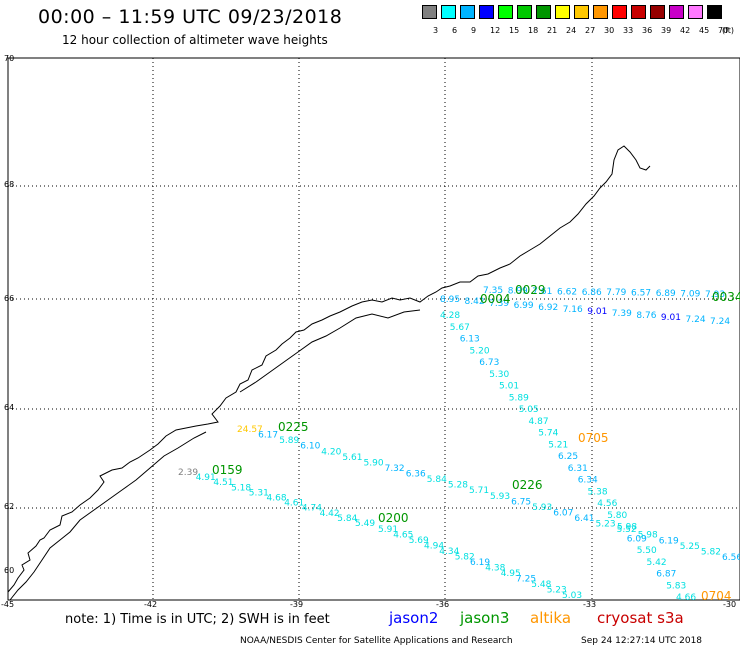 This screenshot has height=650, width=740. Describe the element at coordinates (499, 375) in the screenshot. I see `wave-height-value: 5.30` at that location.